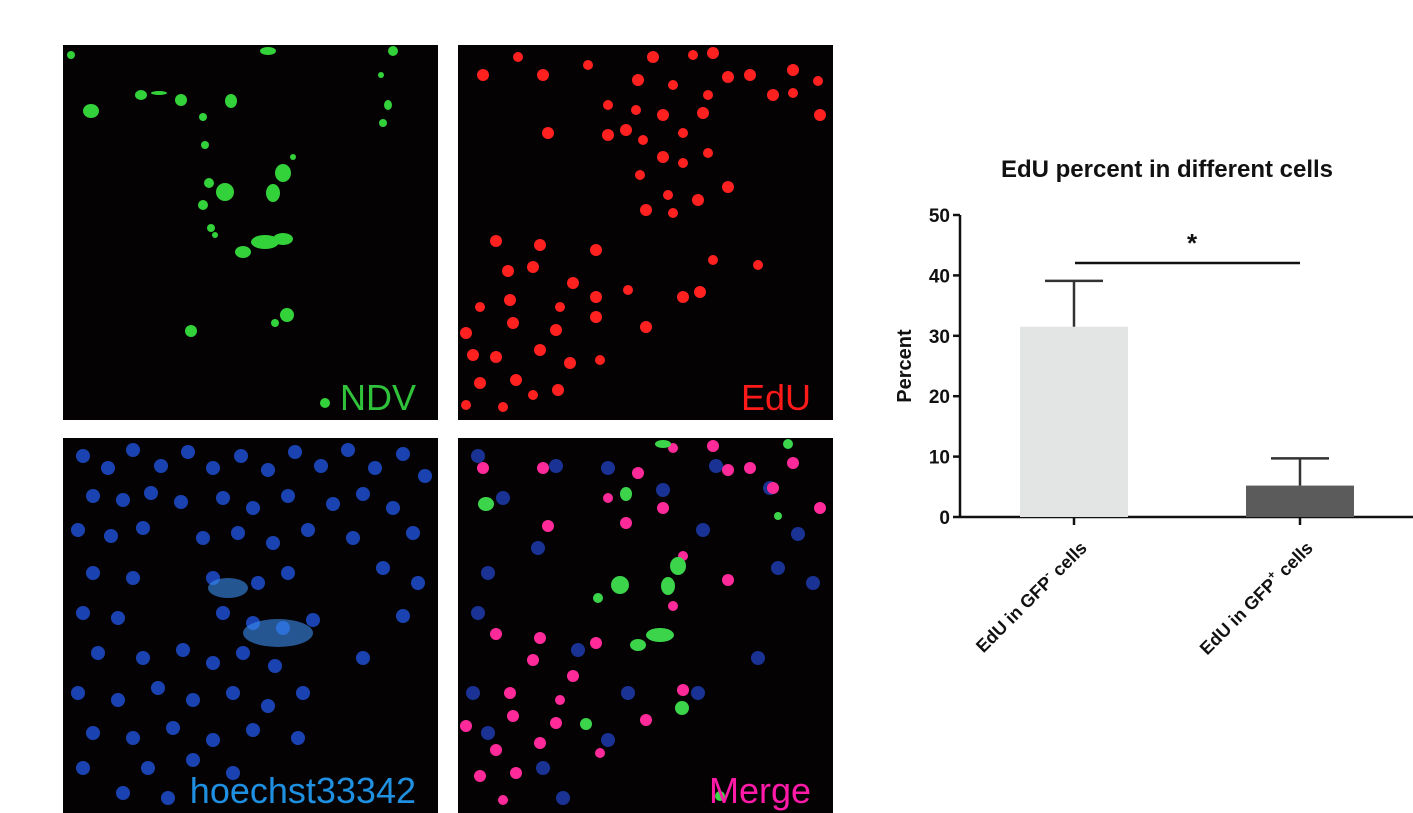 Image resolution: width=1413 pixels, height=813 pixels. I want to click on chart-title: EdU percent in different cells, so click(1167, 169).